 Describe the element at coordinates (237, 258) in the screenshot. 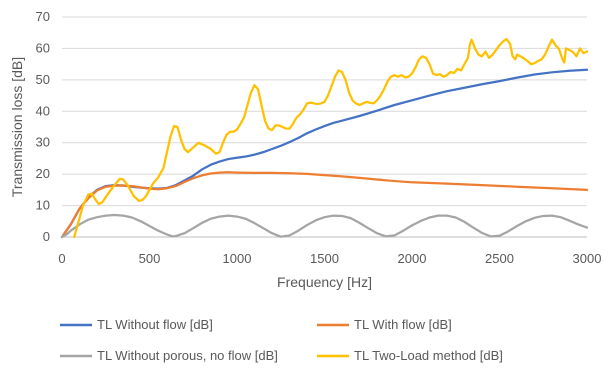

I see `x-tick-label-1000: 1000` at that location.